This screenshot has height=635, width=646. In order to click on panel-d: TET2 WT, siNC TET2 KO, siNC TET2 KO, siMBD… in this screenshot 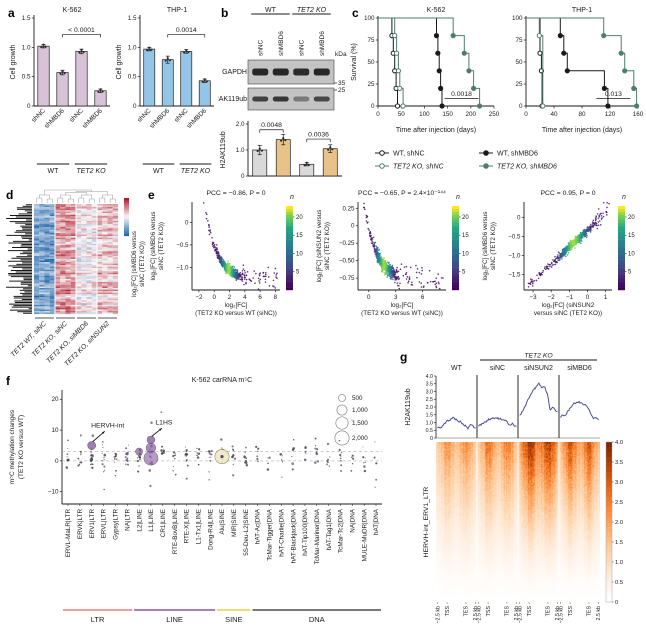, I will do `click(75, 292)`.